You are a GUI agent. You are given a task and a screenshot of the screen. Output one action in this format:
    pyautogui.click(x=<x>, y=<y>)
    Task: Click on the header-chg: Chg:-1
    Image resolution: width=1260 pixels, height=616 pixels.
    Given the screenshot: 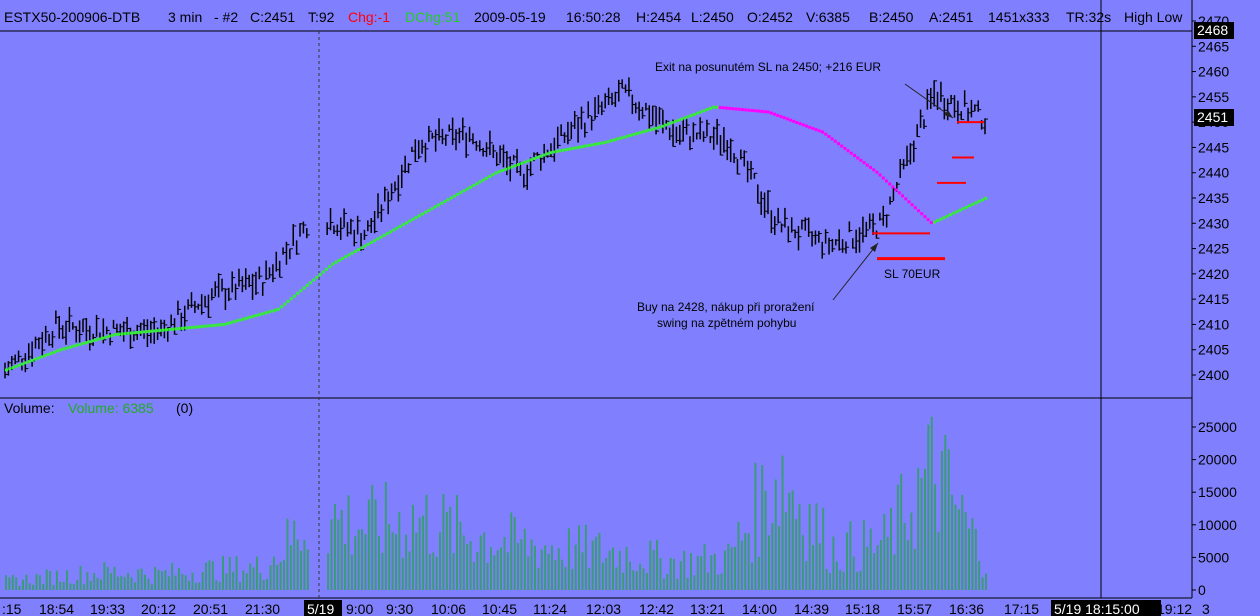 What is the action you would take?
    pyautogui.click(x=369, y=17)
    